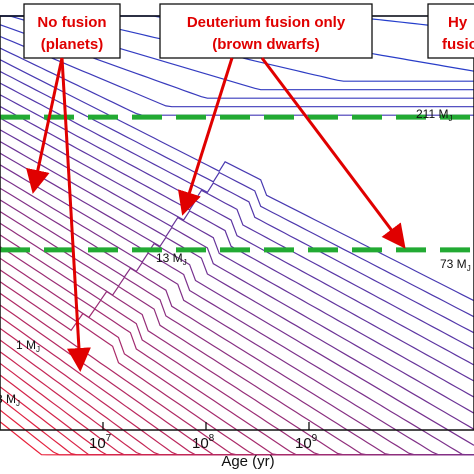 The height and width of the screenshot is (474, 474). Describe the element at coordinates (458, 44) in the screenshot. I see `callout-hydrogen-line2: fusio` at that location.